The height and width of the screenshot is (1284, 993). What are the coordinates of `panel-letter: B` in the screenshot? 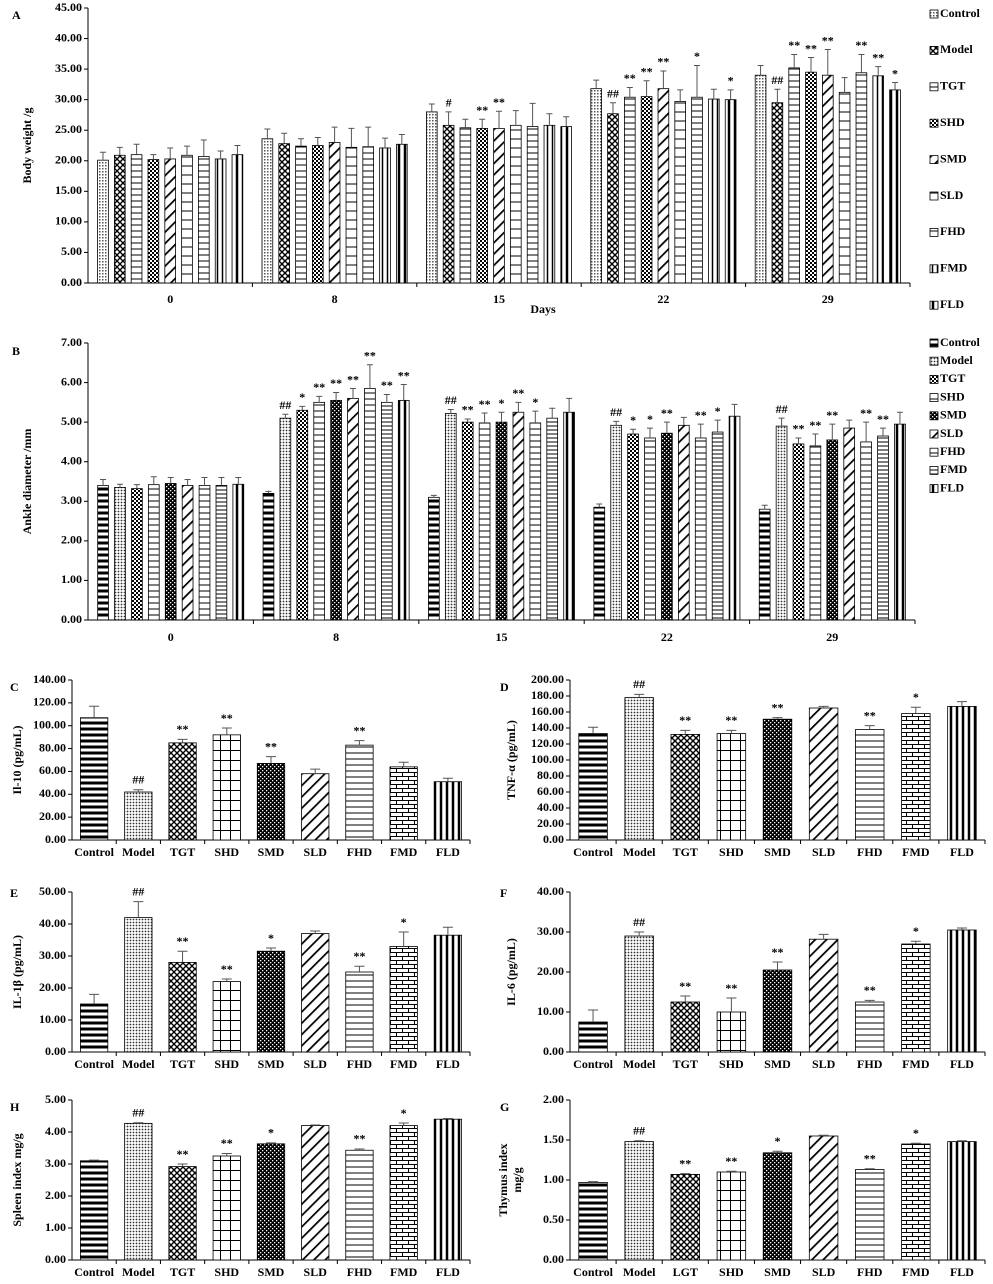 It's located at (16, 351).